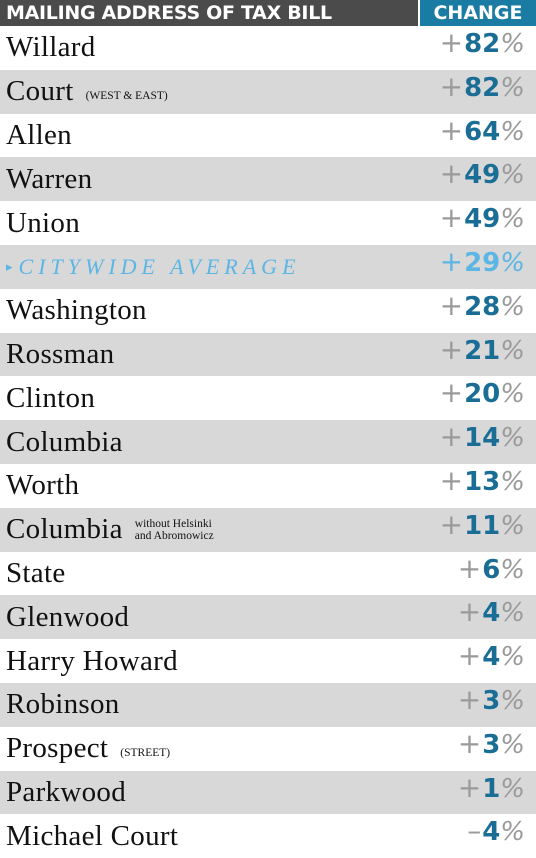  I want to click on header: MAILING ADDRESS OF TAX BILL CHANGE, so click(268, 13).